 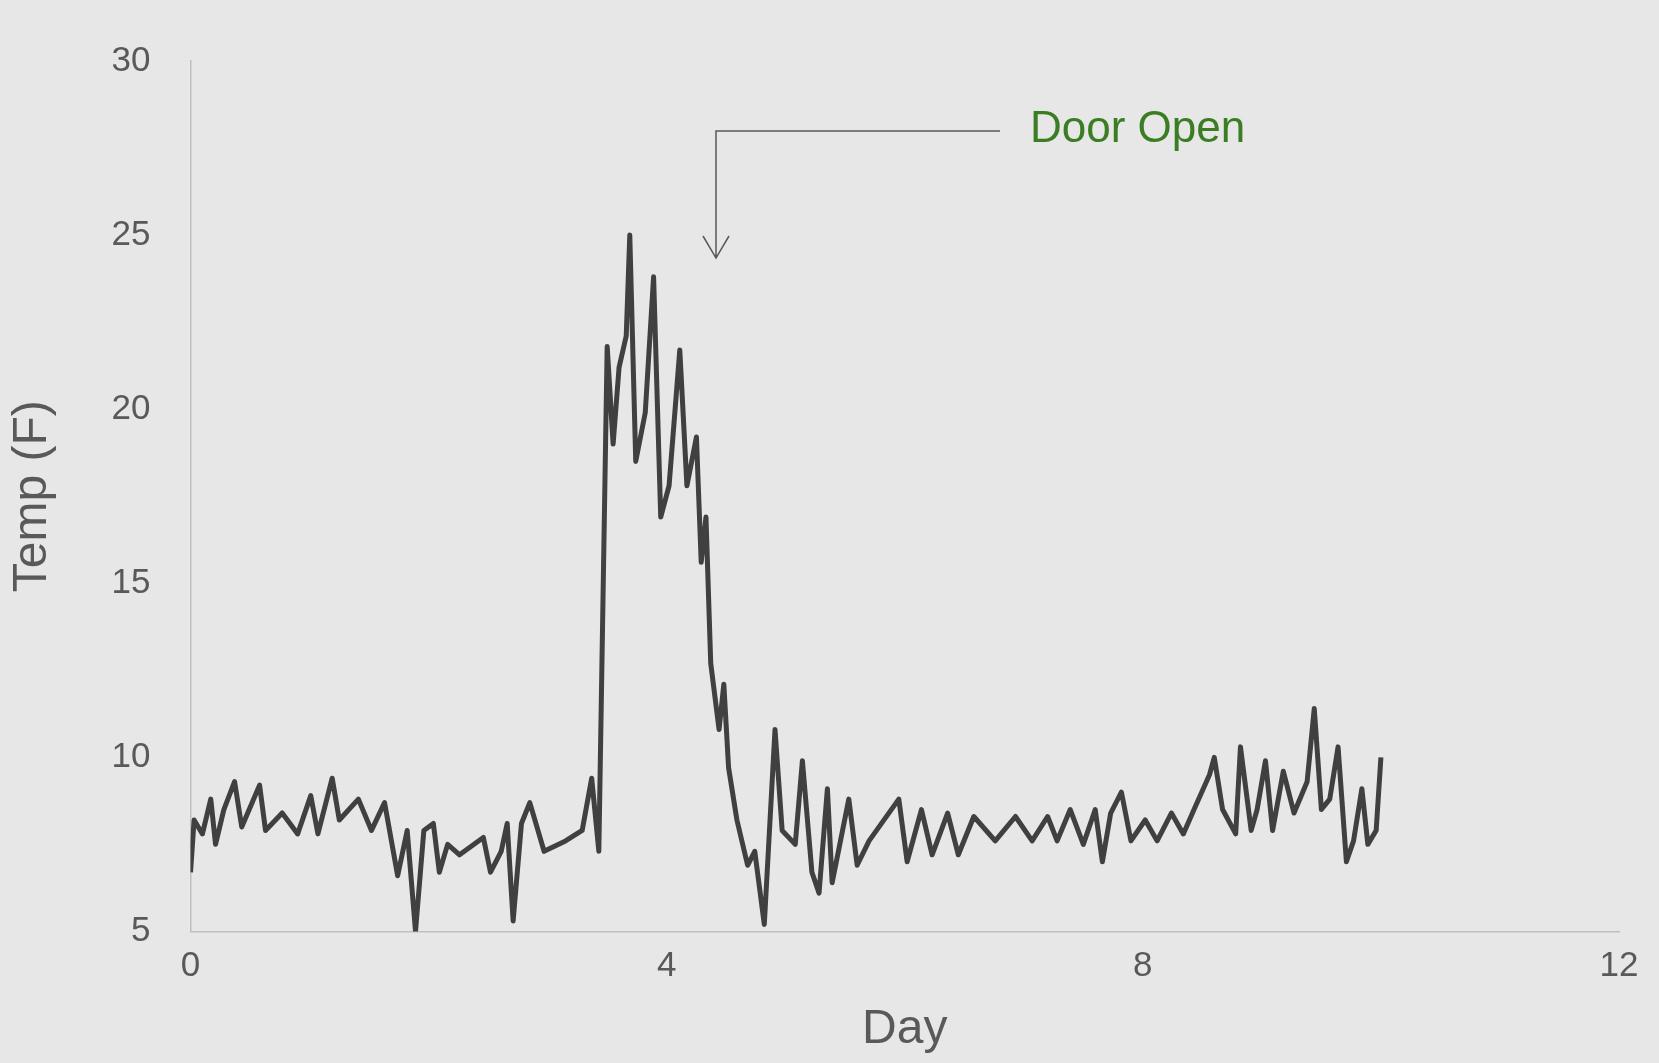 I want to click on x-tick-label: 4, so click(x=666, y=964).